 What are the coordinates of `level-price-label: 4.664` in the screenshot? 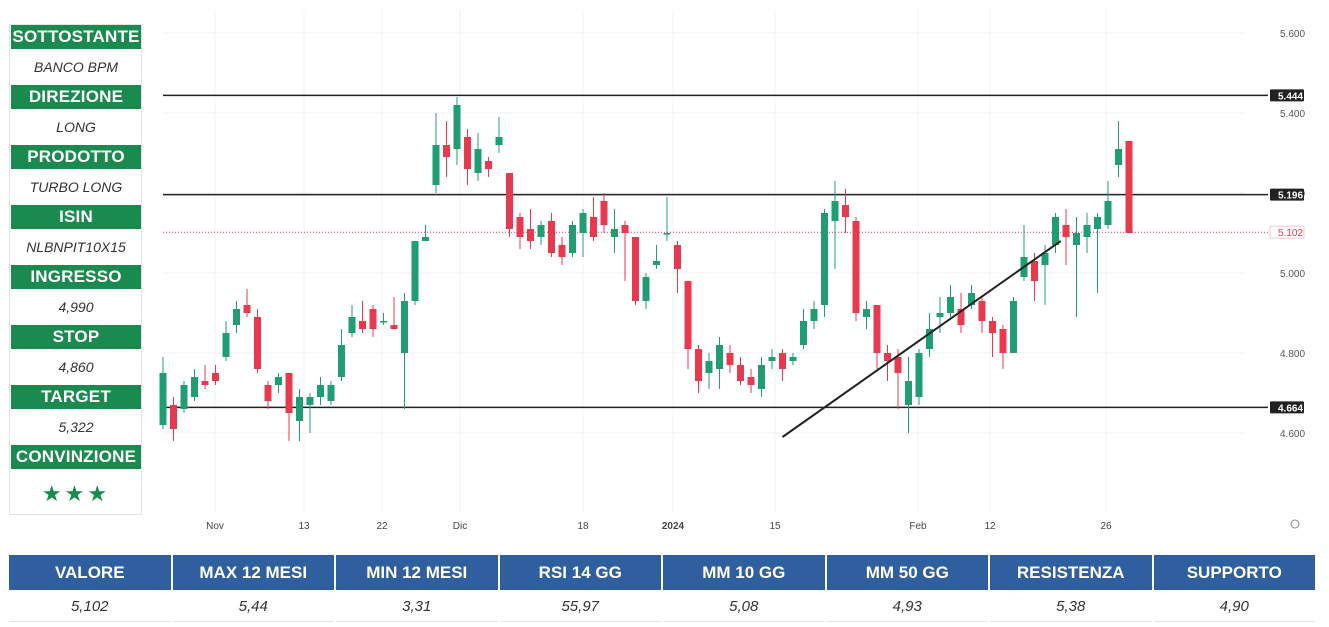 It's located at (1290, 408).